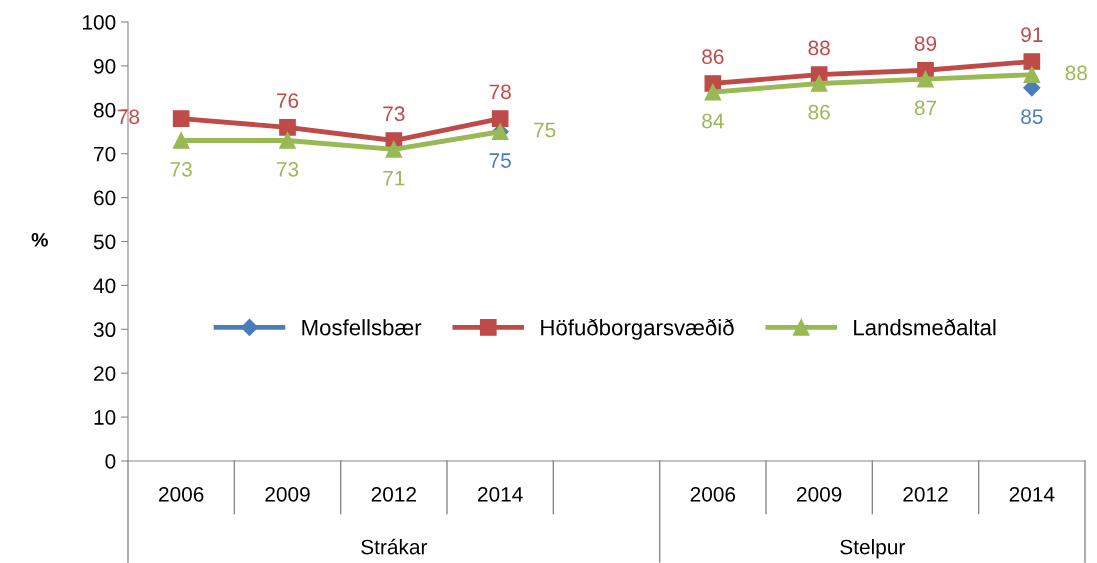  Describe the element at coordinates (287, 100) in the screenshot. I see `data-label: 76` at that location.